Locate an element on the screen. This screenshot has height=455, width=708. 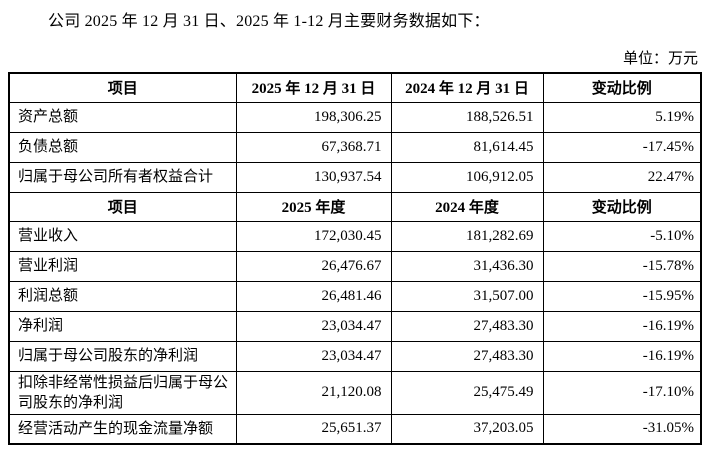
value-2025: 26,481.46 is located at coordinates (313, 296).